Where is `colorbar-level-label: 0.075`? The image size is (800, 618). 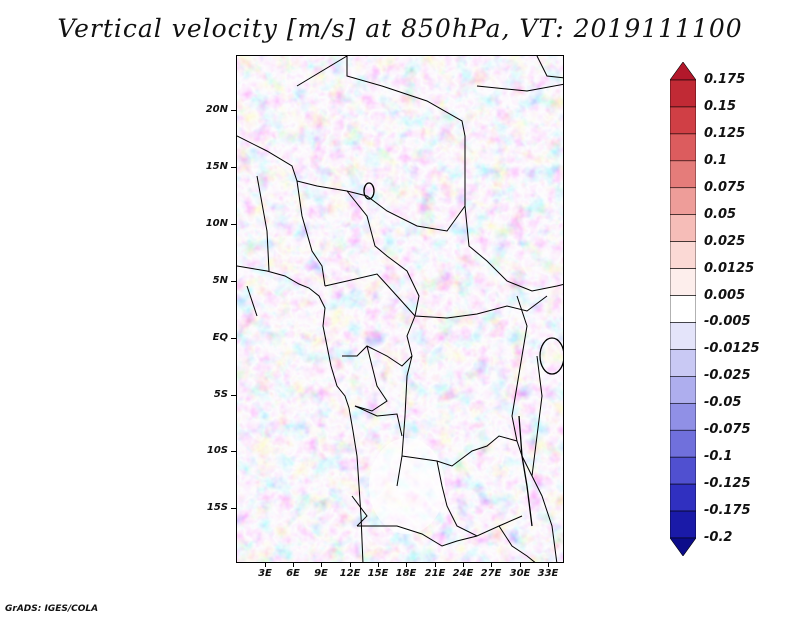
colorbar-level-label: 0.075 is located at coordinates (725, 187).